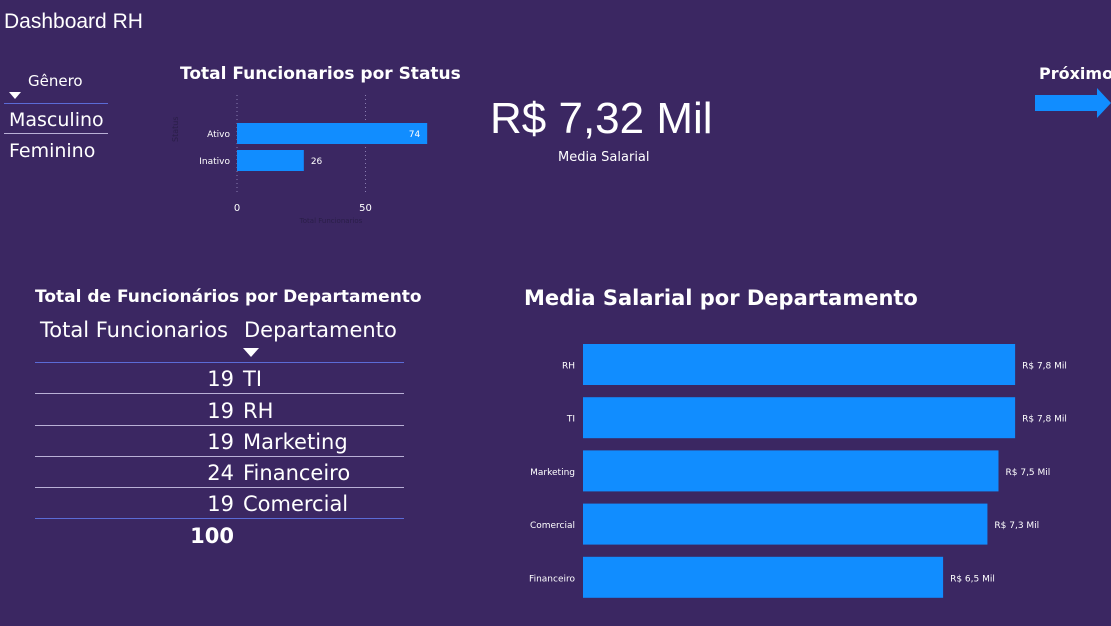  Describe the element at coordinates (552, 473) in the screenshot. I see `category-label: Marketing` at that location.